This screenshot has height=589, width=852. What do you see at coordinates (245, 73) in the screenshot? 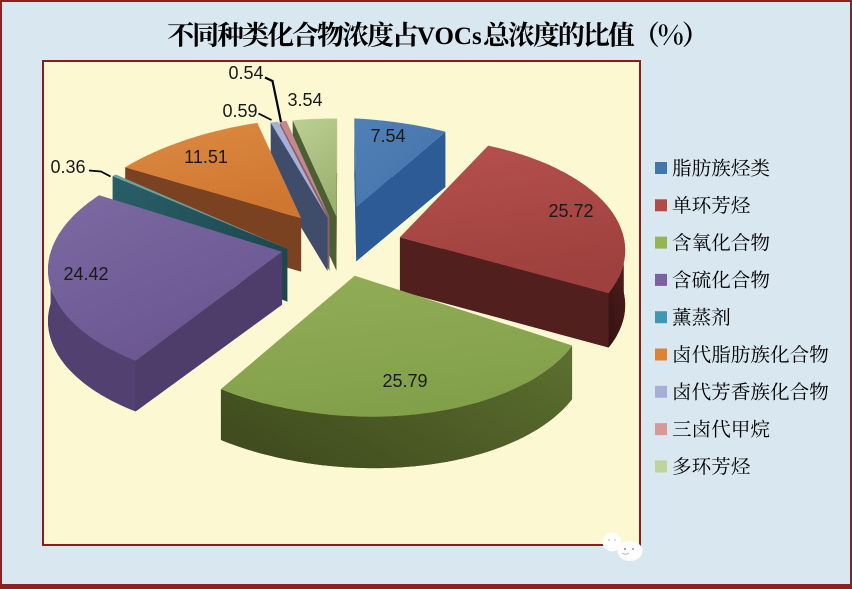
I see `svg-text: 0.54` at bounding box center [245, 73].